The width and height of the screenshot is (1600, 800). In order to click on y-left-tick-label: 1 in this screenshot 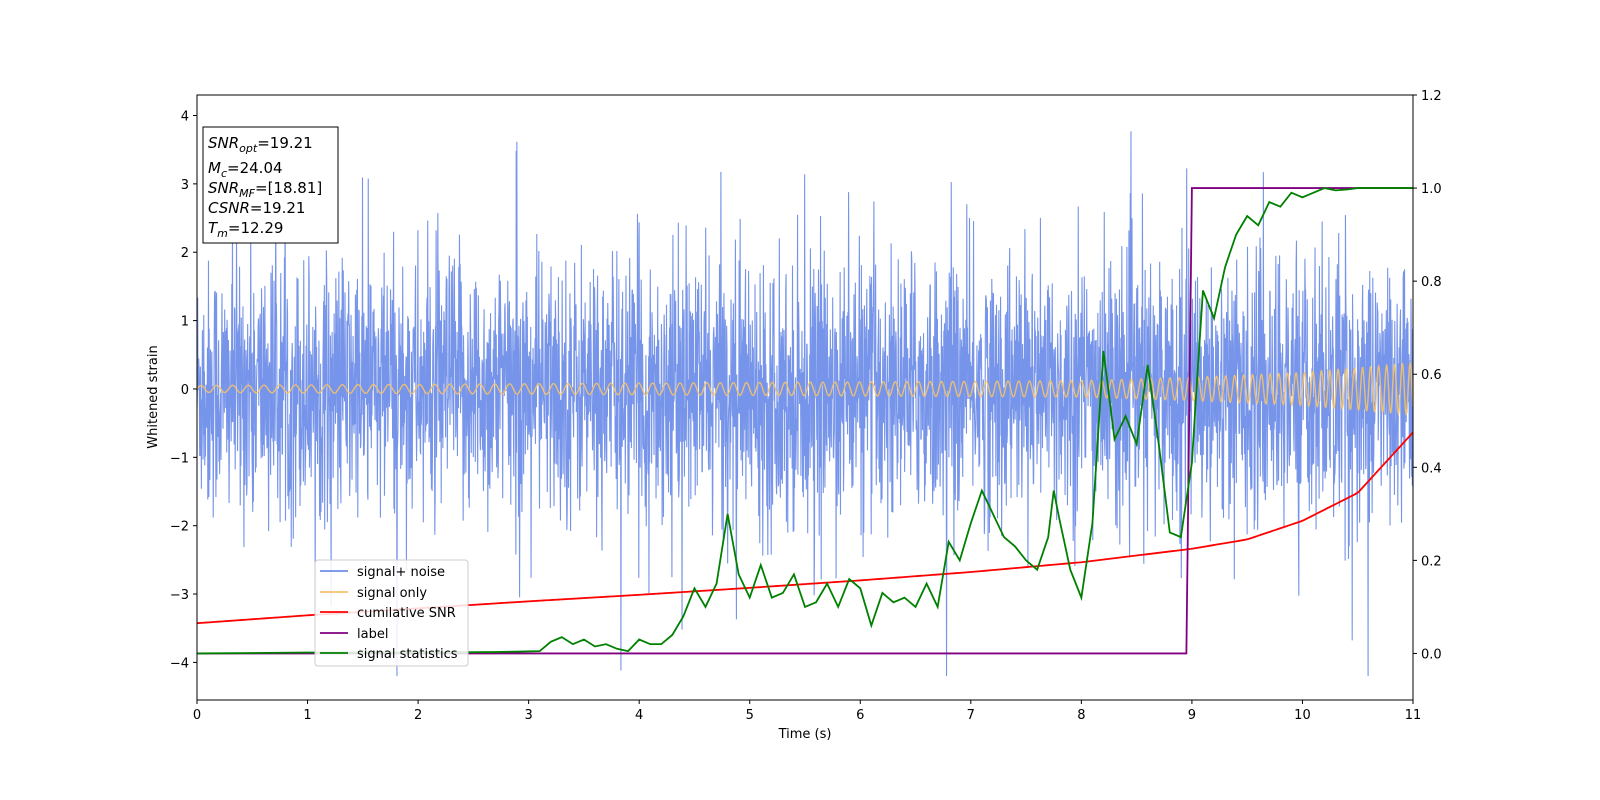, I will do `click(185, 322)`.